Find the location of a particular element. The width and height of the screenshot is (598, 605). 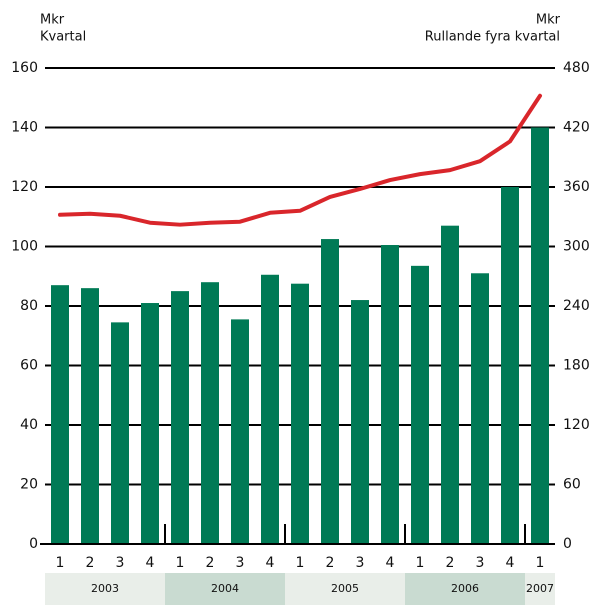

y2-tick-label: 60 is located at coordinates (572, 485).